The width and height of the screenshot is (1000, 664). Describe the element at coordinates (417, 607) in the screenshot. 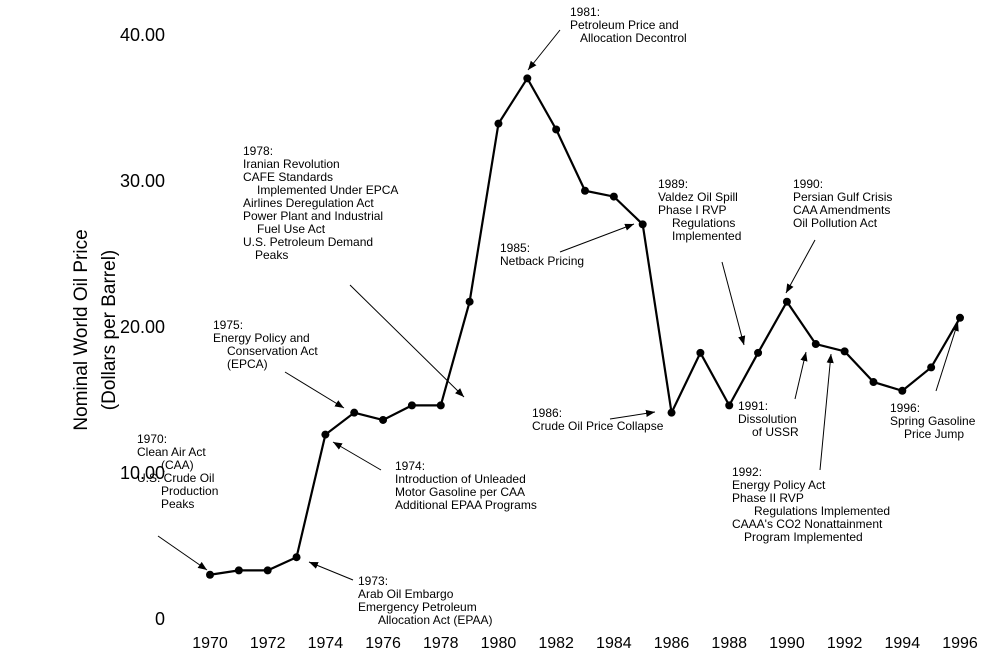

I see `annotation-text: Emergency Petroleum` at that location.